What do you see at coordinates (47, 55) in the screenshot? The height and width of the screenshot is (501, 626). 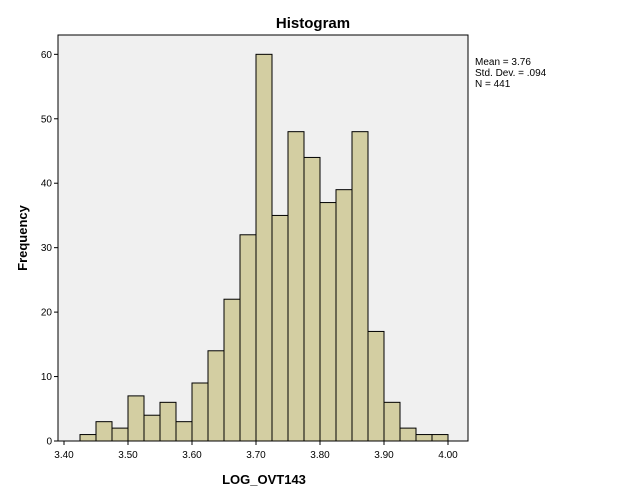 I see `y-tick-label-6: 60` at bounding box center [47, 55].